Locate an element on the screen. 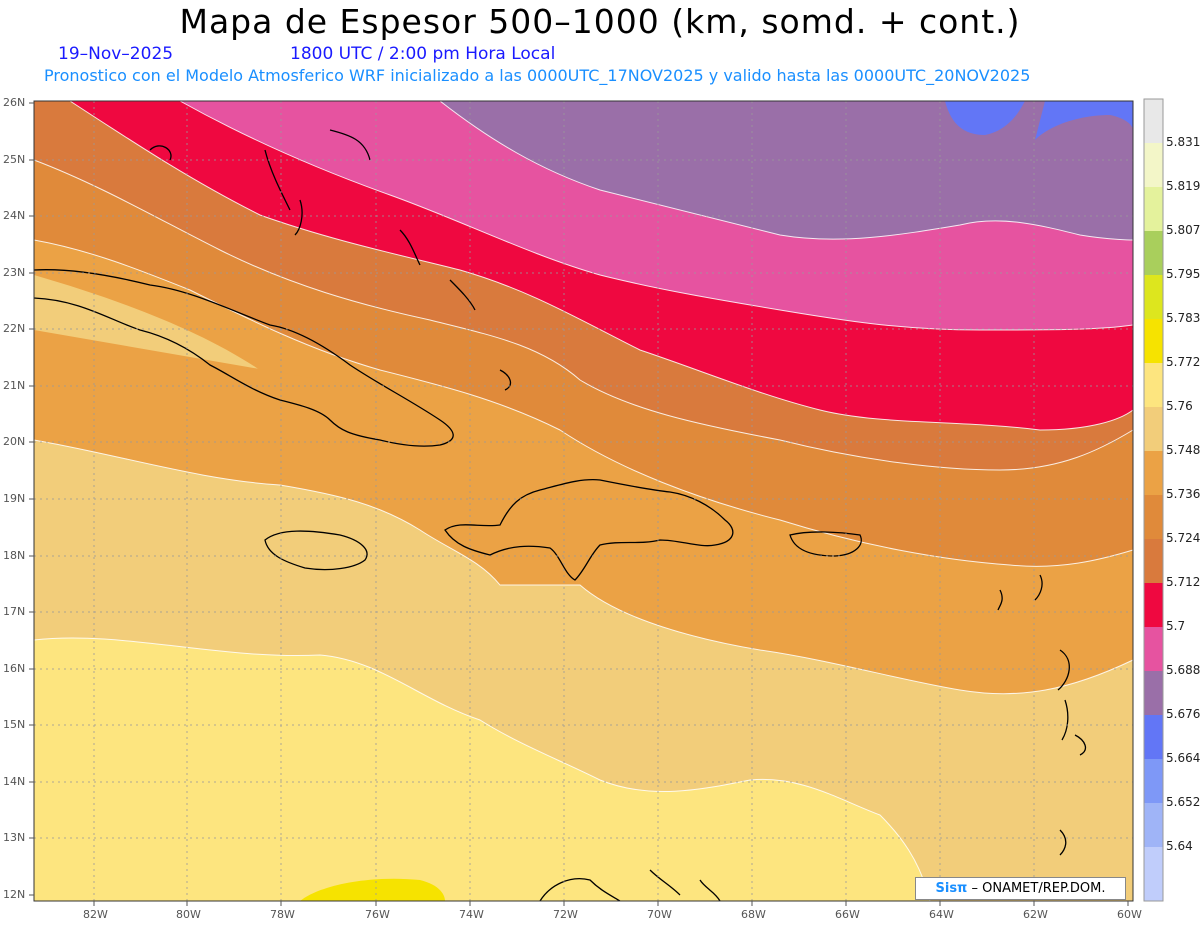 This screenshot has height=927, width=1200. colorbar-label: 5.736 is located at coordinates (1183, 494).